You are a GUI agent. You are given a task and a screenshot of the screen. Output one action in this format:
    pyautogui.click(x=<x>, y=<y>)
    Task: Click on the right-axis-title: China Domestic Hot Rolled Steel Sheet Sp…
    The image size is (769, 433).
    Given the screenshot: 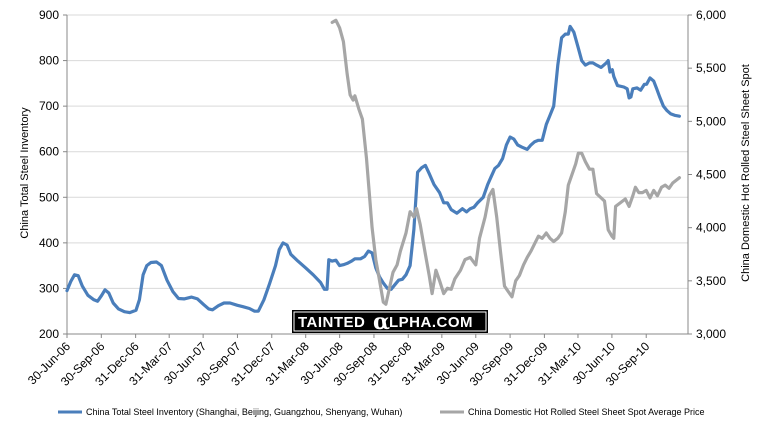 What is the action you would take?
    pyautogui.click(x=746, y=173)
    